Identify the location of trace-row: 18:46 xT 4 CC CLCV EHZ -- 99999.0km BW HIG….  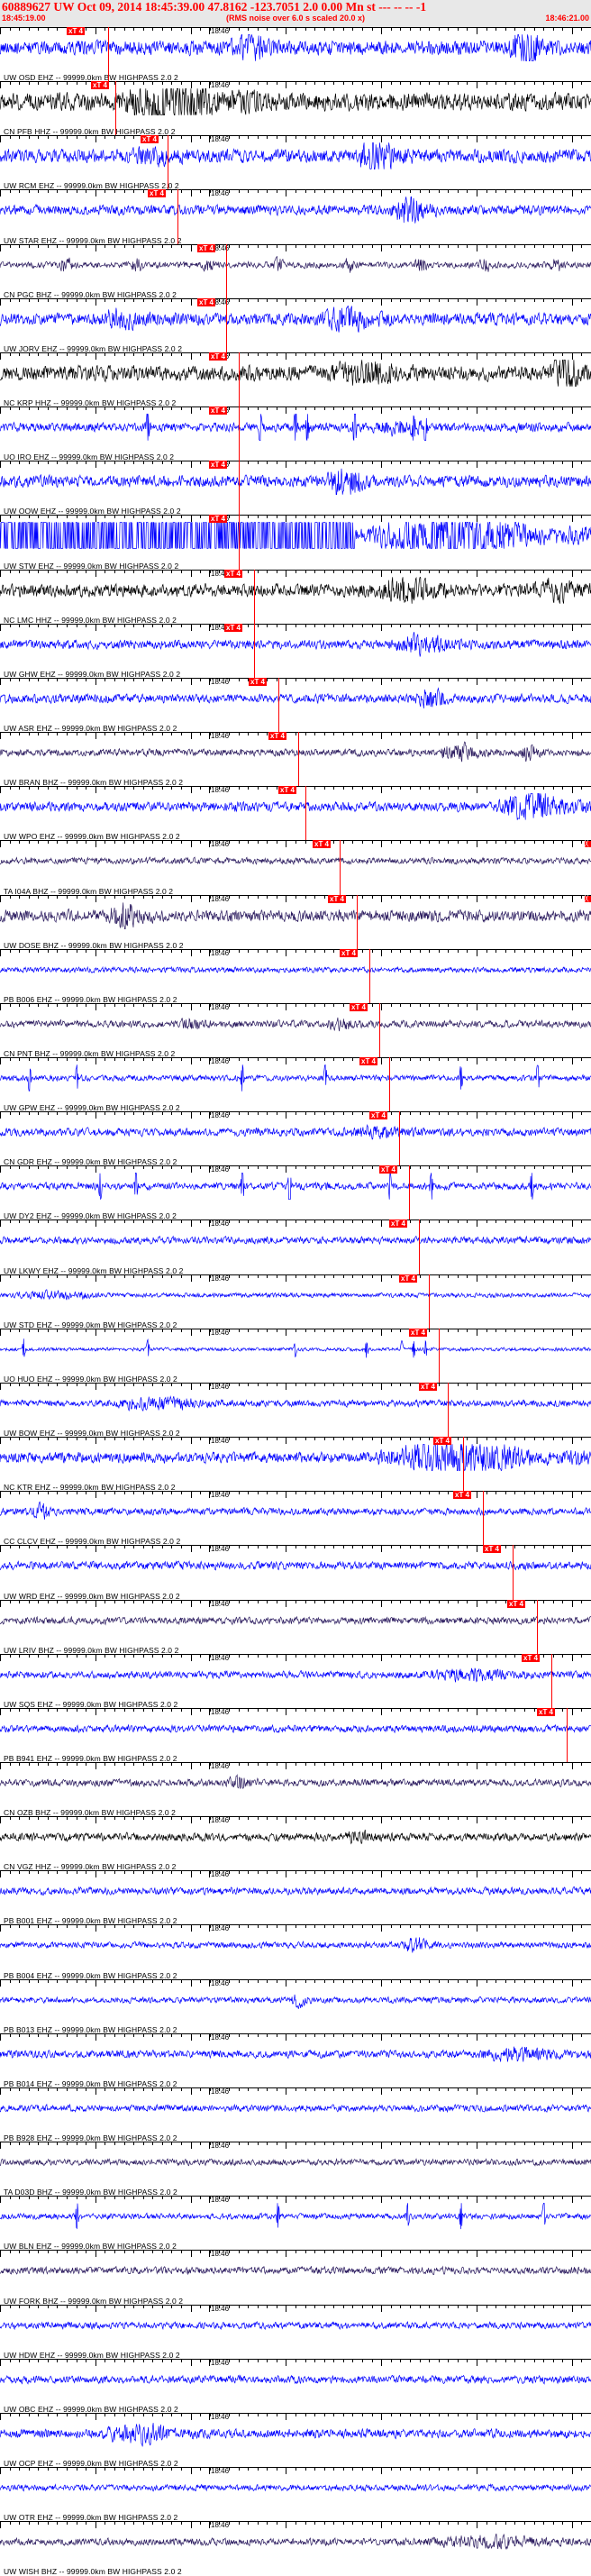
(295, 1518).